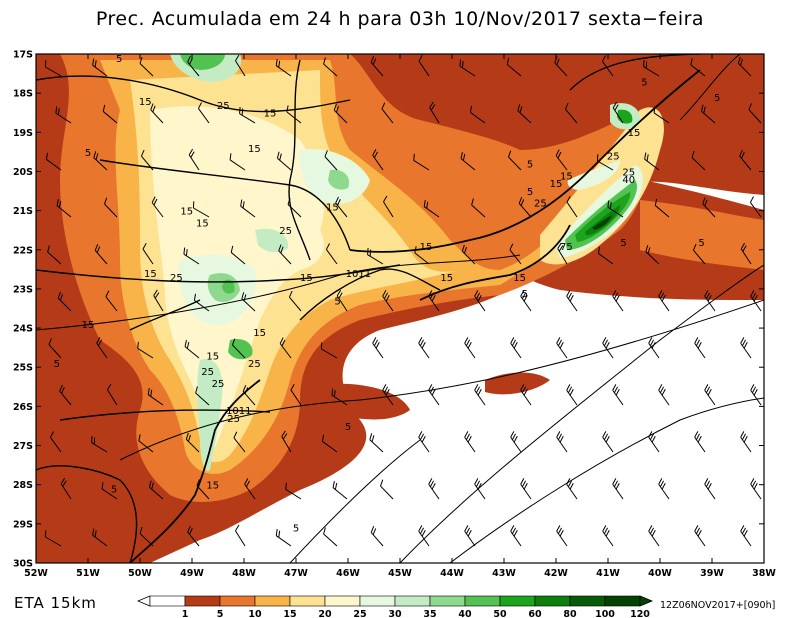  Describe the element at coordinates (605, 613) in the screenshot. I see `colorbar-label: 100` at that location.